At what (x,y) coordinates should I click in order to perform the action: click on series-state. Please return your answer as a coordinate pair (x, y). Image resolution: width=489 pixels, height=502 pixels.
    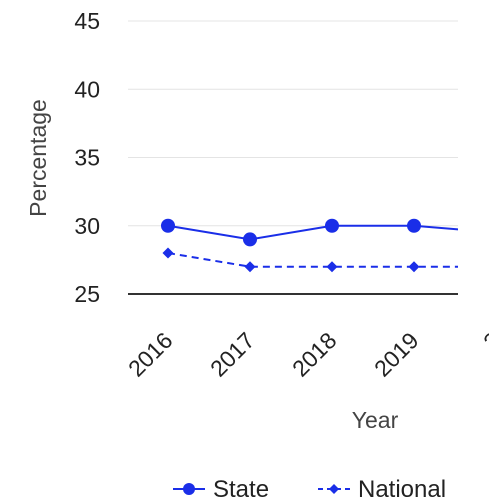
    Looking at the image, I should click on (309, 232).